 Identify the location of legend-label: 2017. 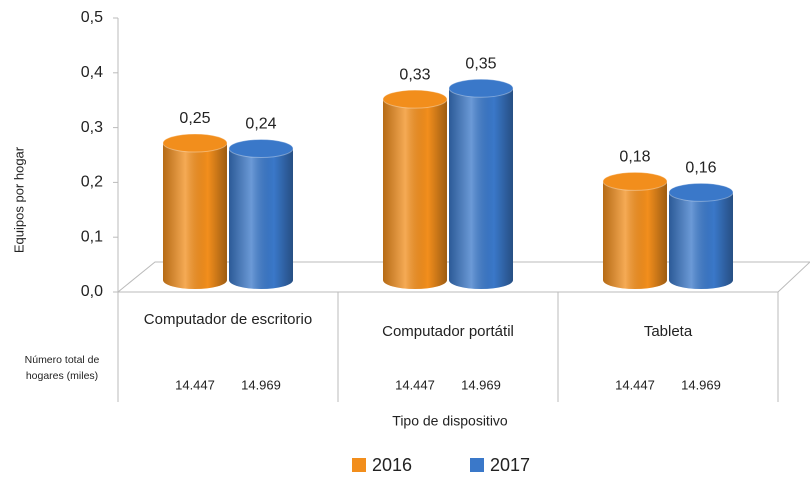
(510, 465).